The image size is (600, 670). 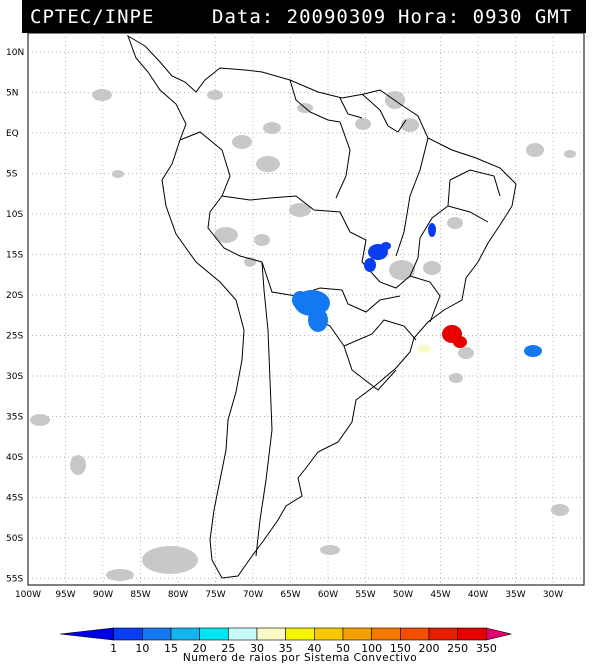 What do you see at coordinates (200, 648) in the screenshot?
I see `legend-value: 20` at bounding box center [200, 648].